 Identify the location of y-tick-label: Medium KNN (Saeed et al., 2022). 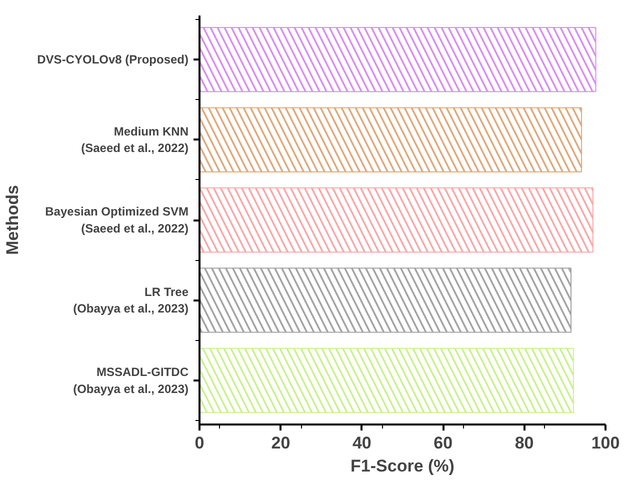
(135, 140).